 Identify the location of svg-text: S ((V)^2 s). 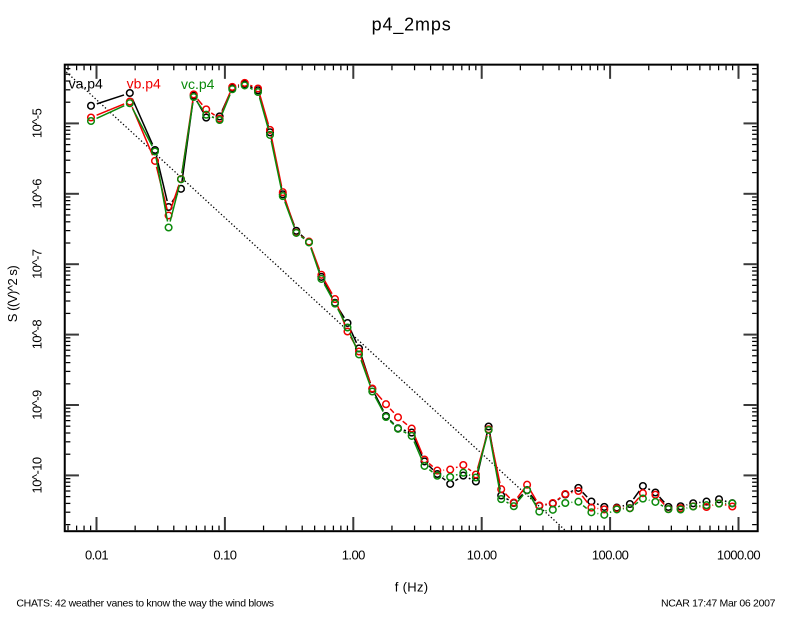
(12, 294).